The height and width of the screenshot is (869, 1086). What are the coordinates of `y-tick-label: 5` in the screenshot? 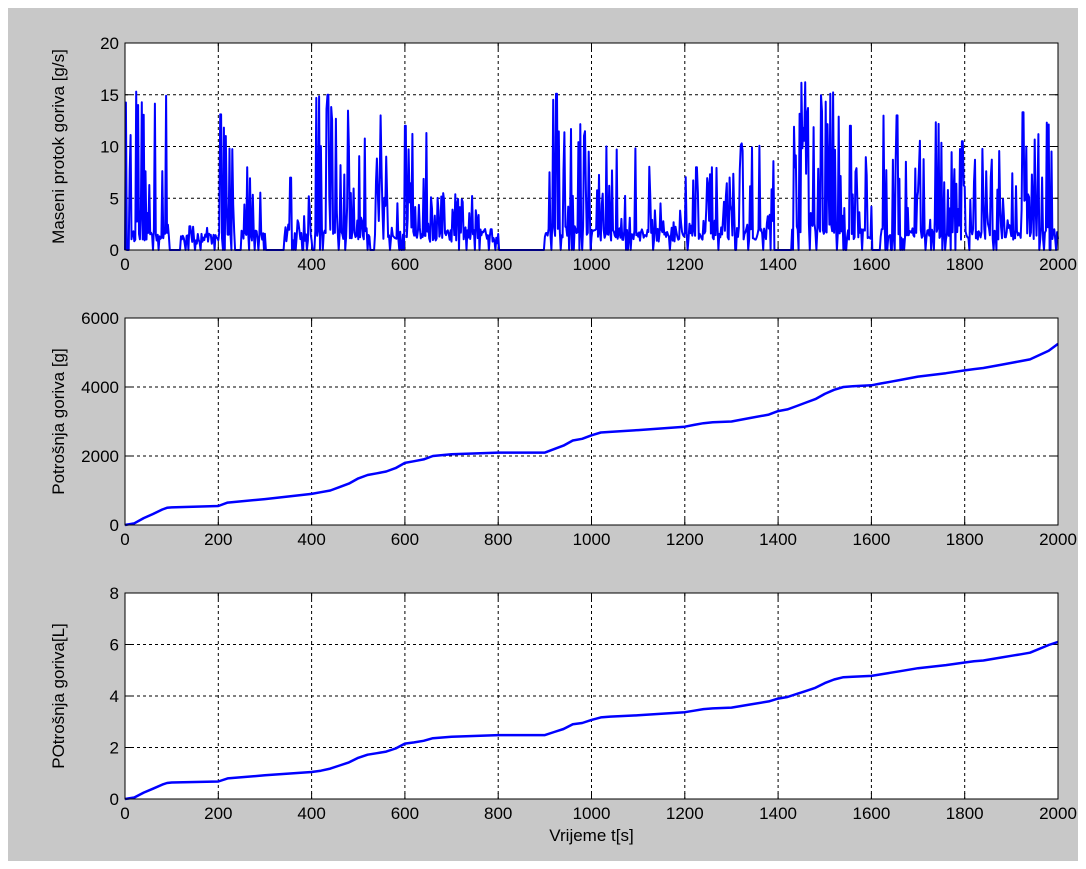 It's located at (114, 198).